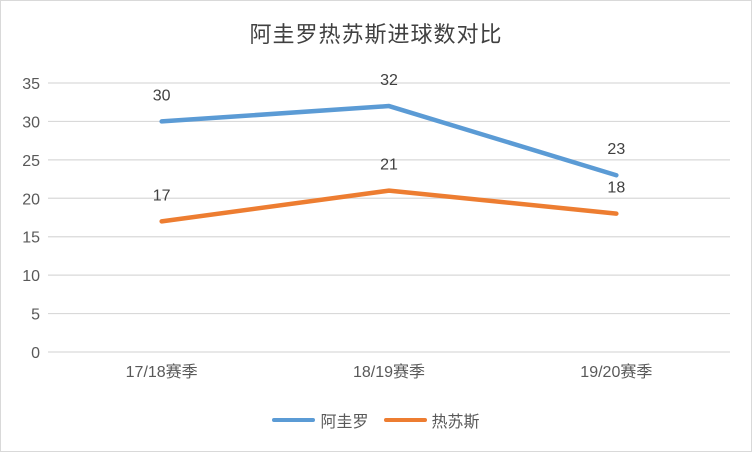 The width and height of the screenshot is (752, 452). What do you see at coordinates (31, 199) in the screenshot?
I see `y-tick-label: 20` at bounding box center [31, 199].